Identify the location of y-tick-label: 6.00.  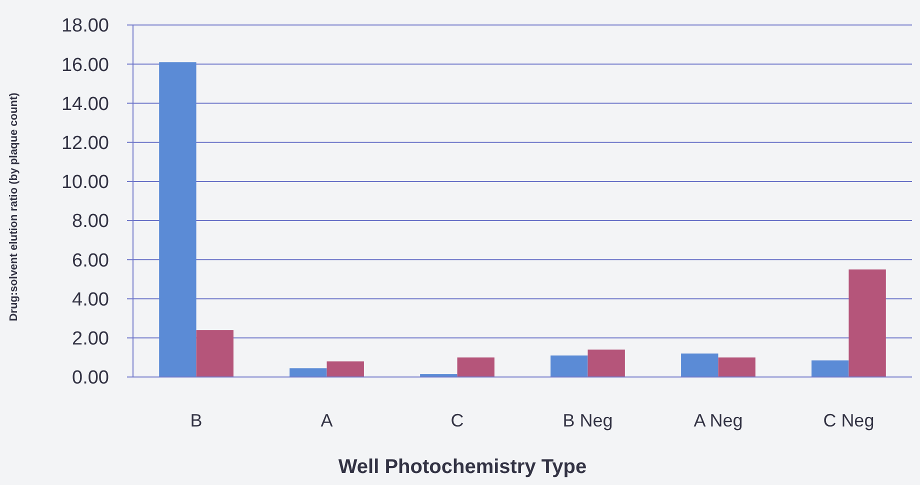
(90, 261).